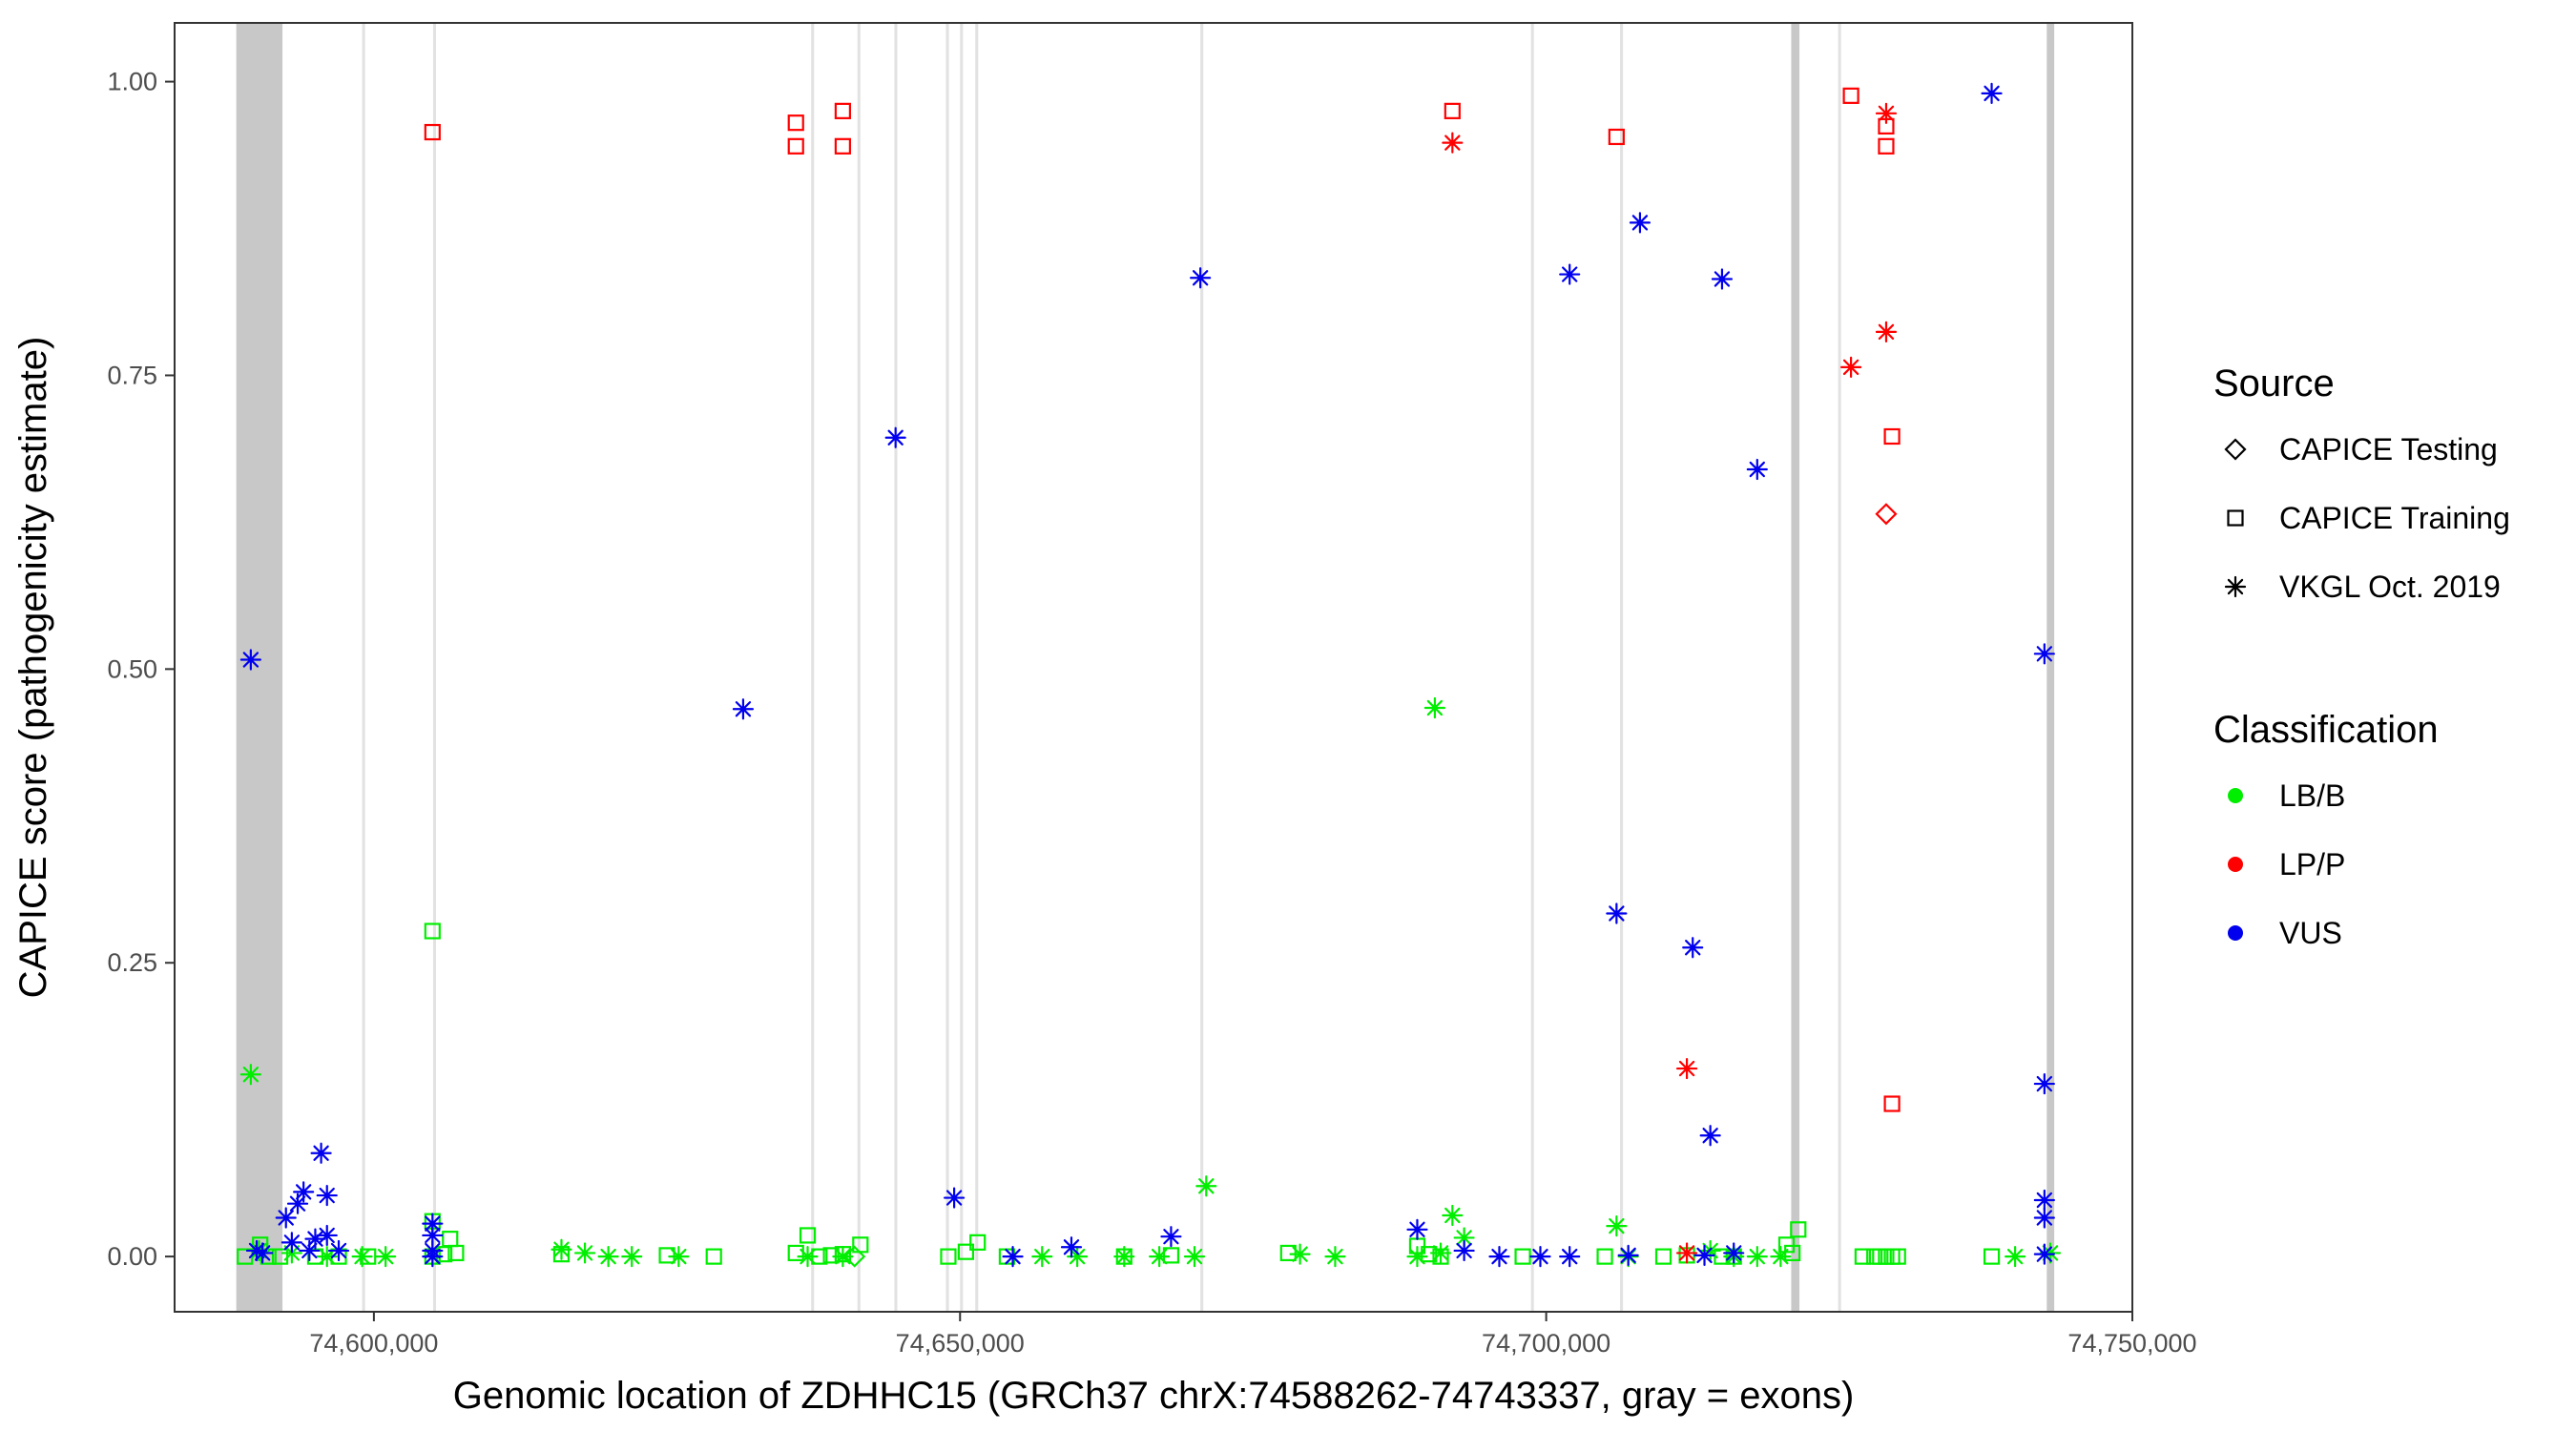 Image resolution: width=2576 pixels, height=1431 pixels. I want to click on y-axis: 0.00 0.25 0.50 0.75 1.00, so click(141, 669).